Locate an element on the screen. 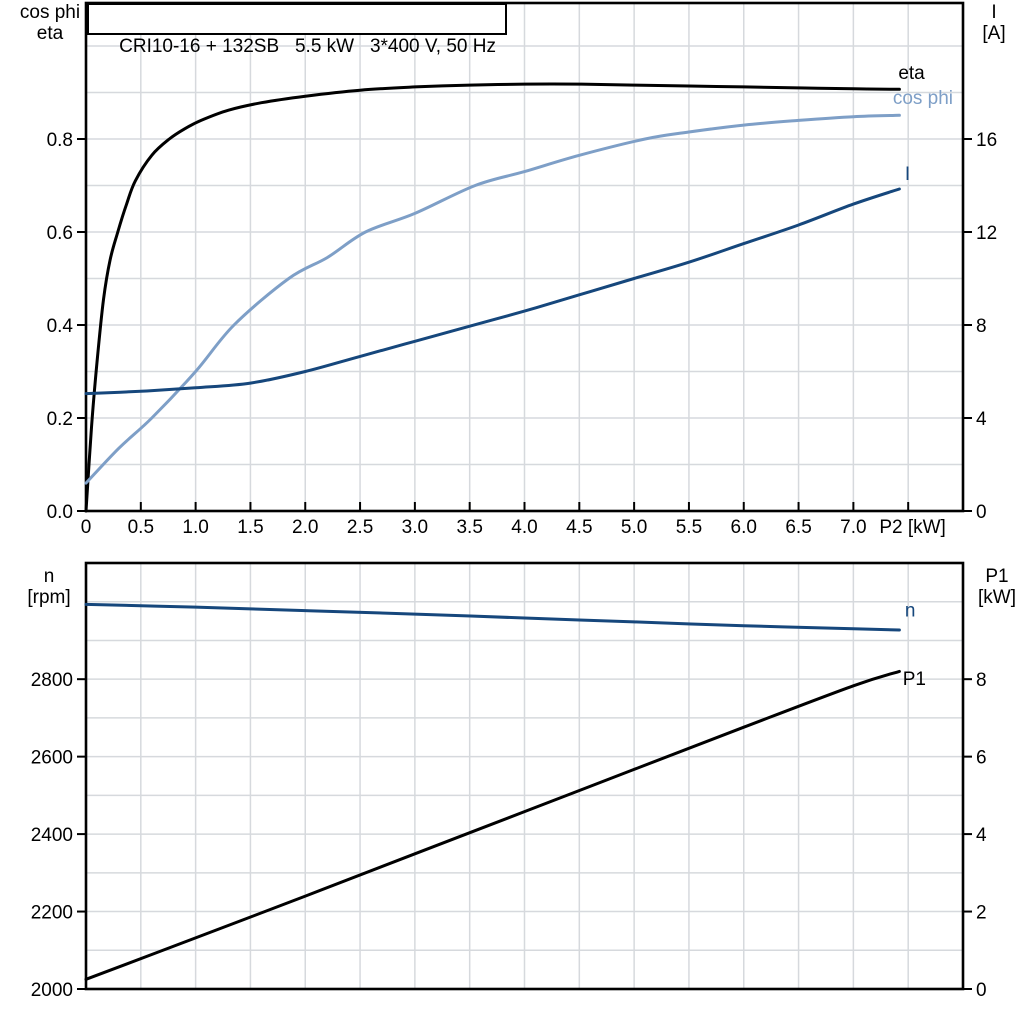 Image resolution: width=1024 pixels, height=1024 pixels. left-tick-label: 0.2 is located at coordinates (60, 419).